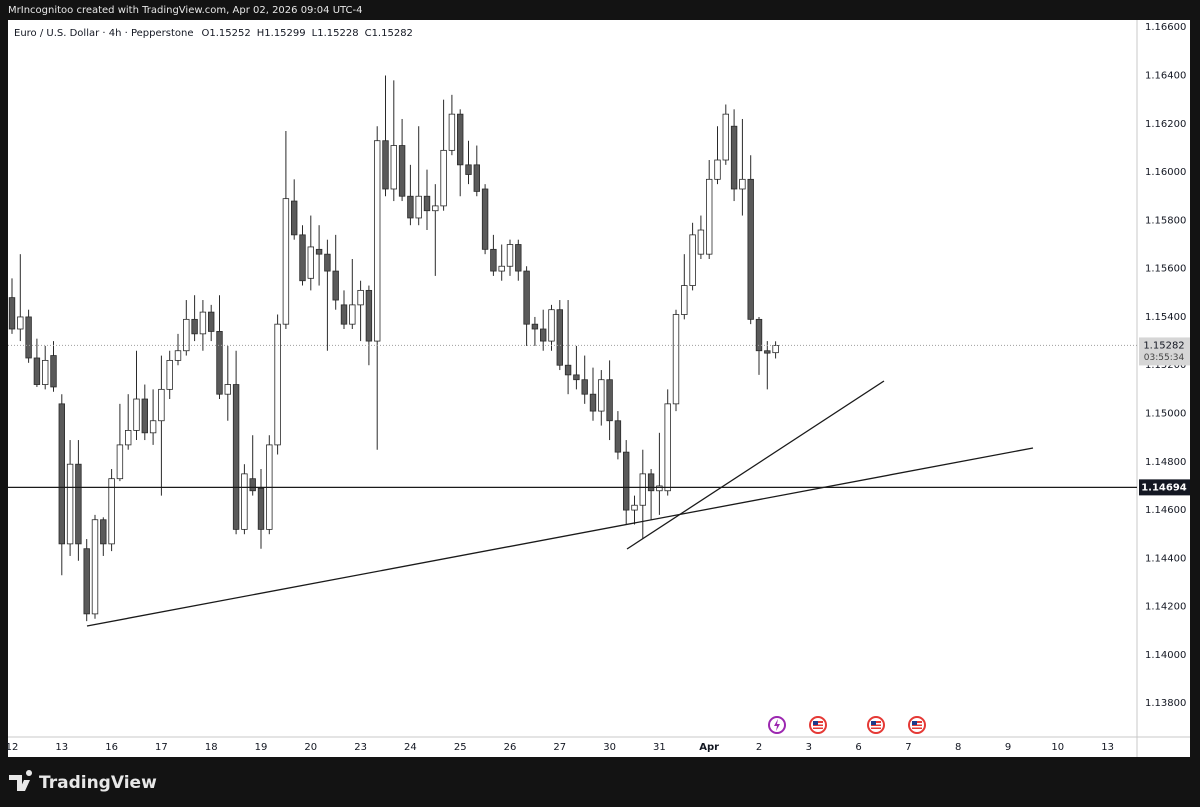 The height and width of the screenshot is (807, 1200). What do you see at coordinates (410, 747) in the screenshot?
I see `x-tick-label: 24` at bounding box center [410, 747].